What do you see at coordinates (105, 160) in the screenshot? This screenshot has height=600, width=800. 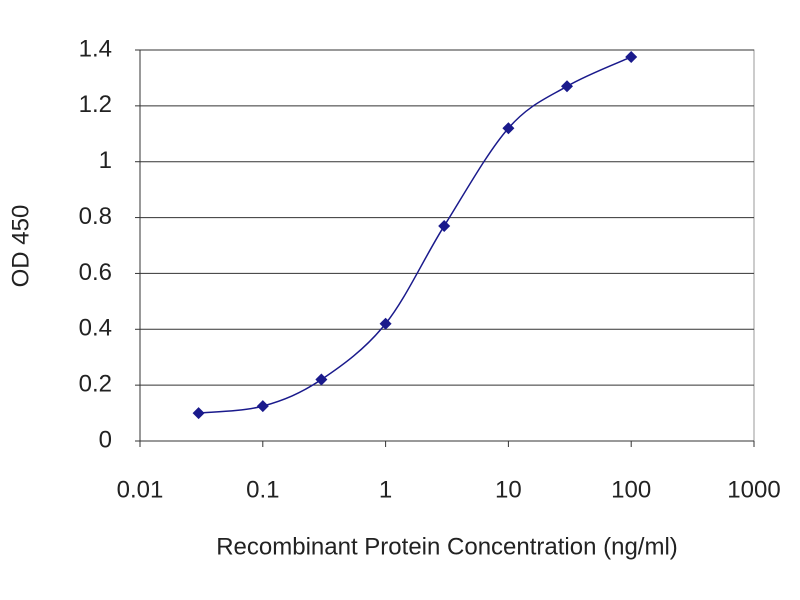 I see `y-tick-label: 1` at bounding box center [105, 160].